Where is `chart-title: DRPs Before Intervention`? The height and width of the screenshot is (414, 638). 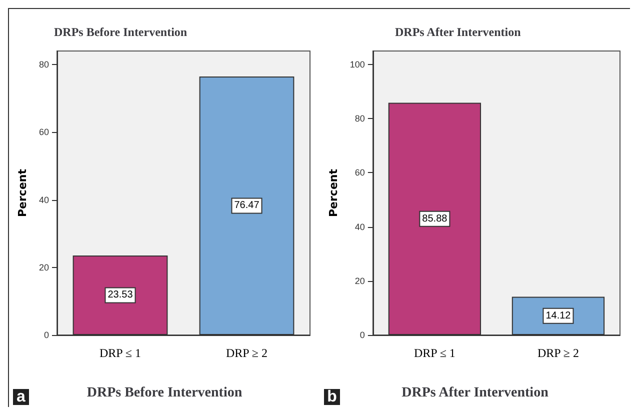 chart-title: DRPs Before Intervention is located at coordinates (121, 32).